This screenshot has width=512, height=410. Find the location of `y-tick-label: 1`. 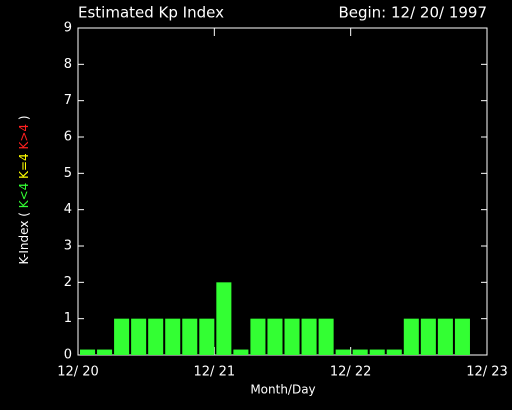

y-tick-label: 1 is located at coordinates (68, 318).